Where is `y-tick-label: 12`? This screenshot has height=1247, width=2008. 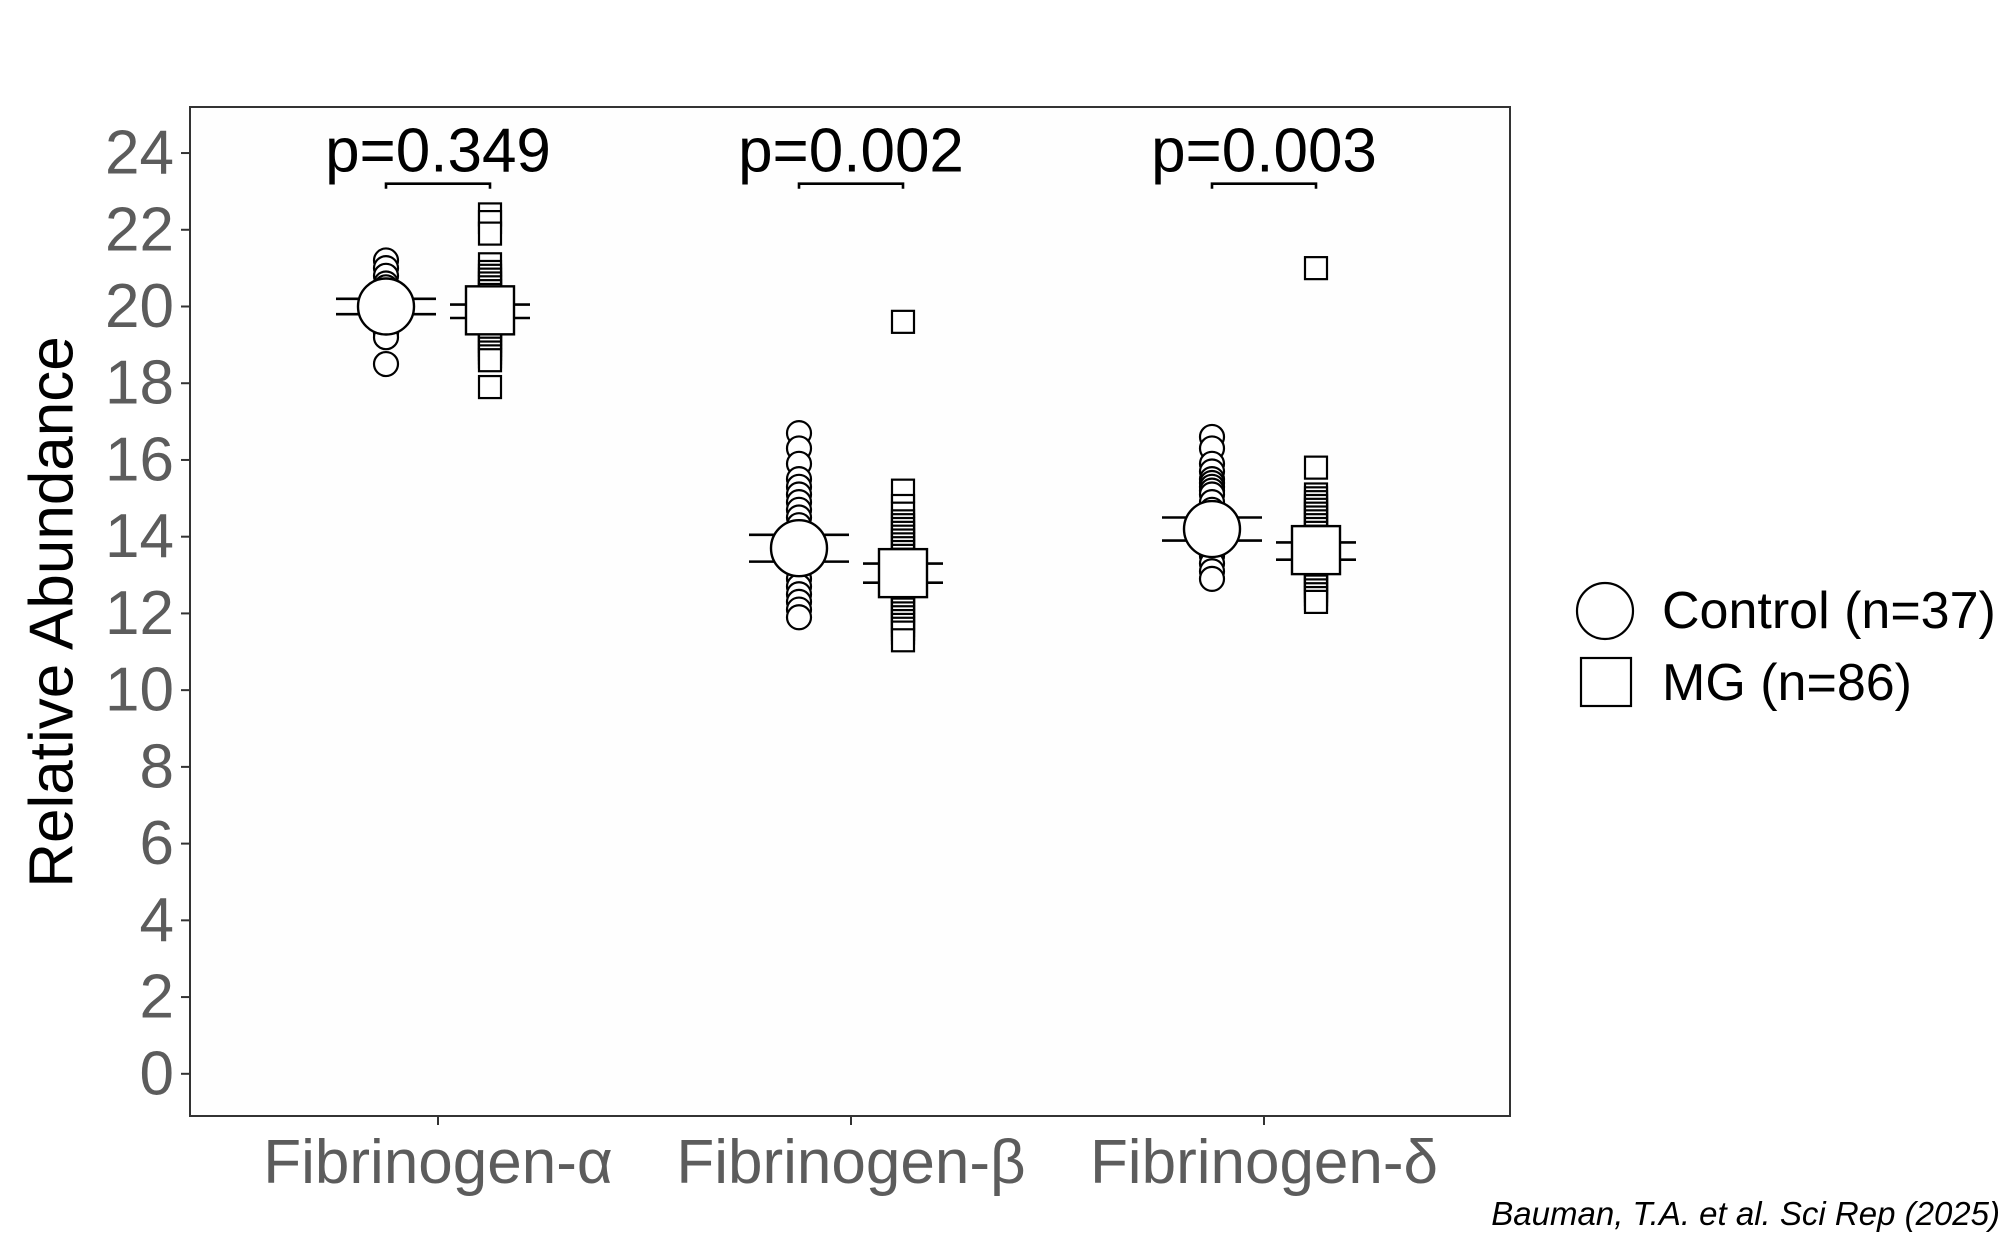 y-tick-label: 12 is located at coordinates (139, 613).